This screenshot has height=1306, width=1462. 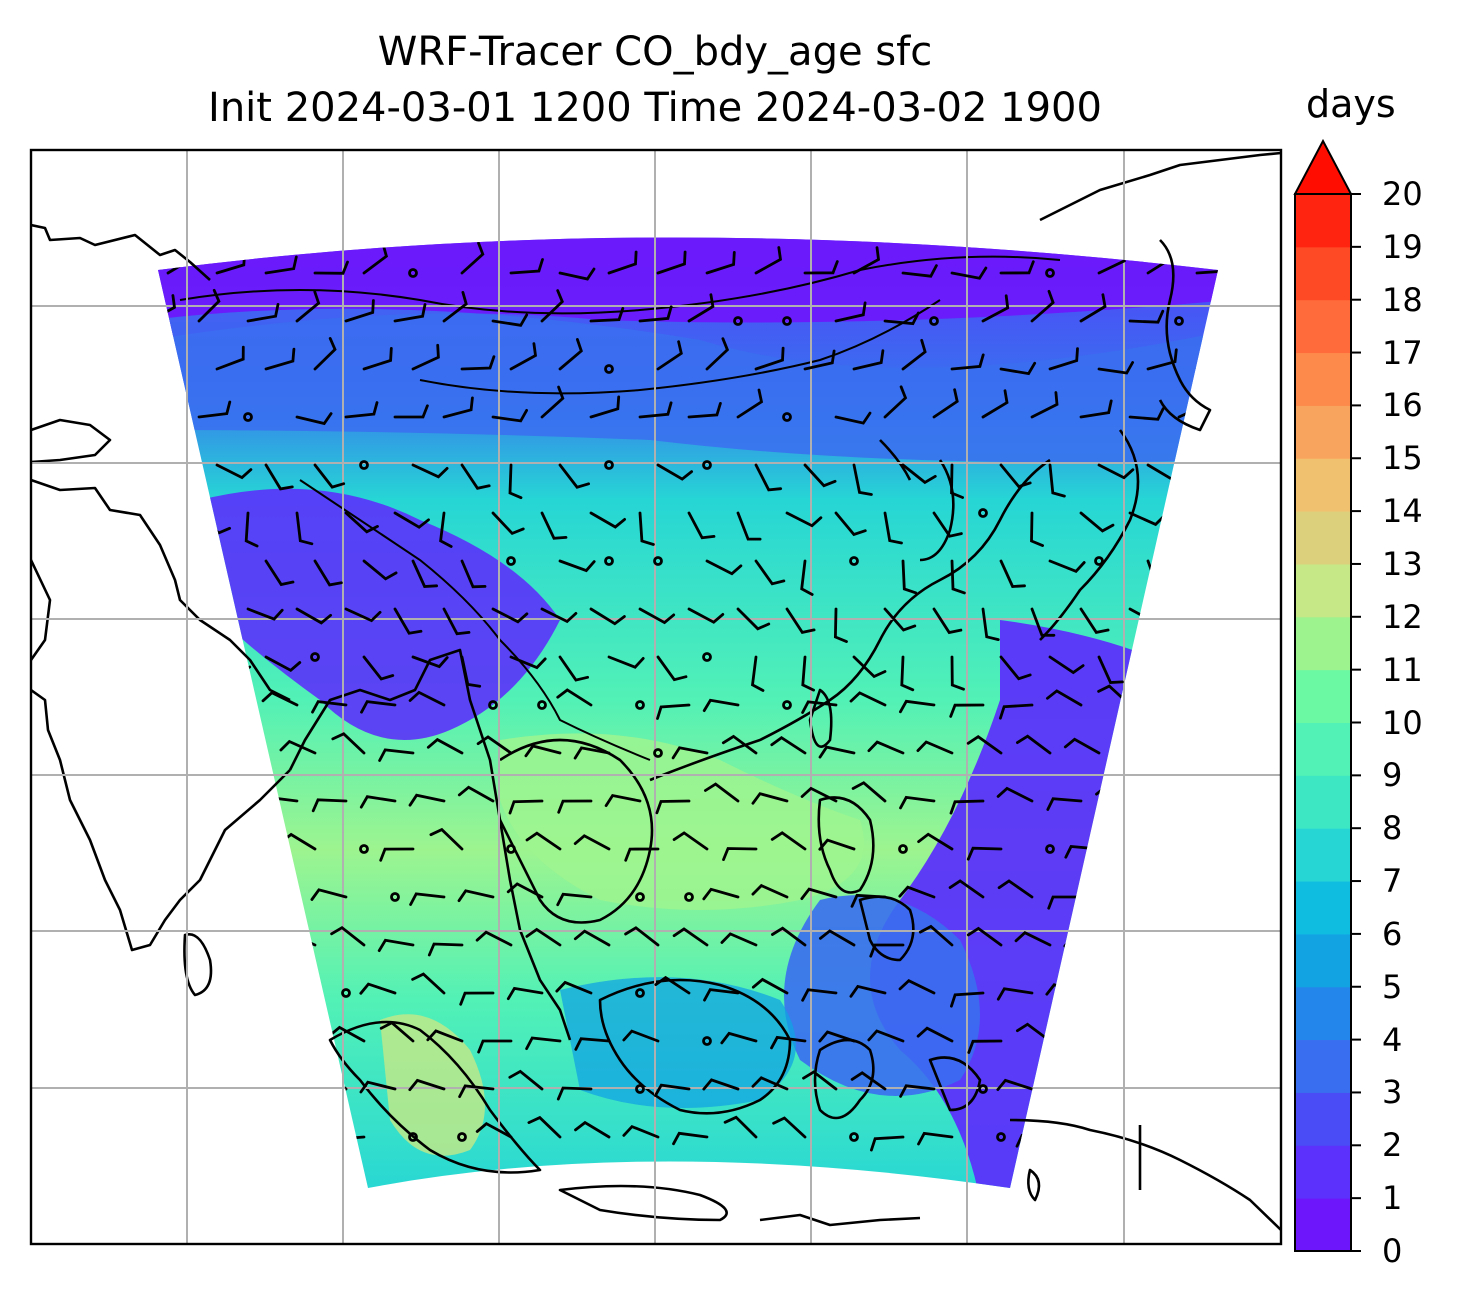 What do you see at coordinates (1402, 563) in the screenshot?
I see `colorbar-tick-label: 13` at bounding box center [1402, 563].